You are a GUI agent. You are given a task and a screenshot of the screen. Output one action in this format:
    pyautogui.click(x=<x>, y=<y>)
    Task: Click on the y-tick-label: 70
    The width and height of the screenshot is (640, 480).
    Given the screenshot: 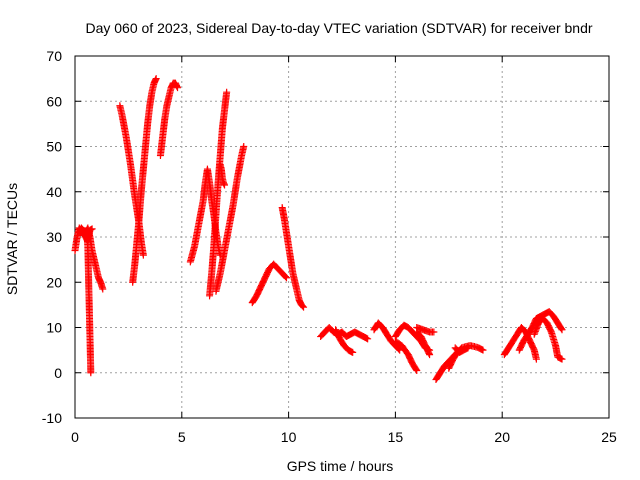 What is the action you would take?
    pyautogui.click(x=54, y=56)
    